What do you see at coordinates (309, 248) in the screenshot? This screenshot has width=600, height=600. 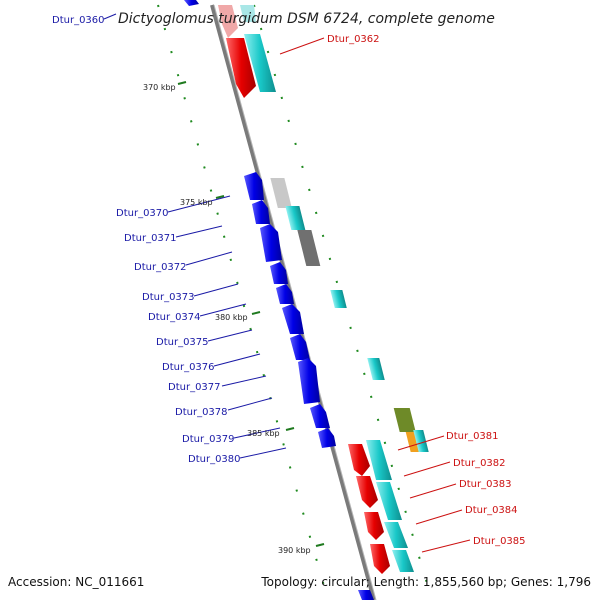 I see `feature-grey-dark` at bounding box center [309, 248].